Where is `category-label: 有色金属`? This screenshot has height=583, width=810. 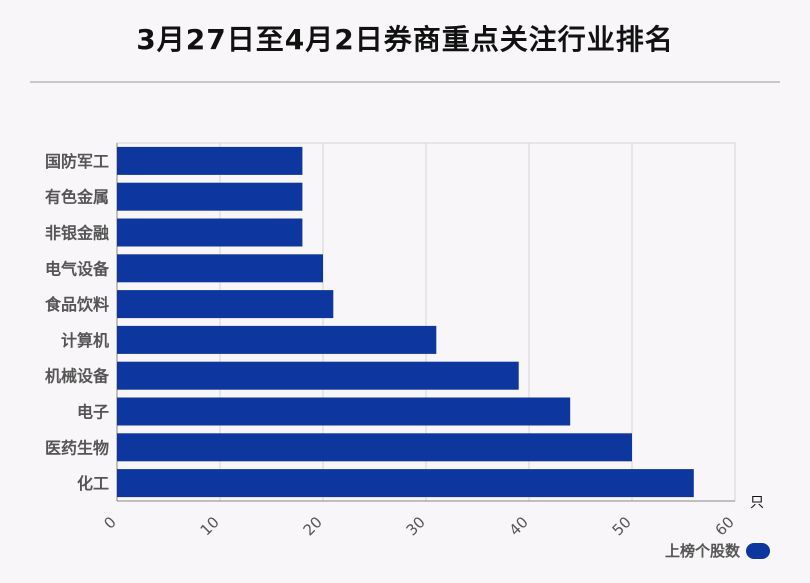
category-label: 有色金属 is located at coordinates (77, 197).